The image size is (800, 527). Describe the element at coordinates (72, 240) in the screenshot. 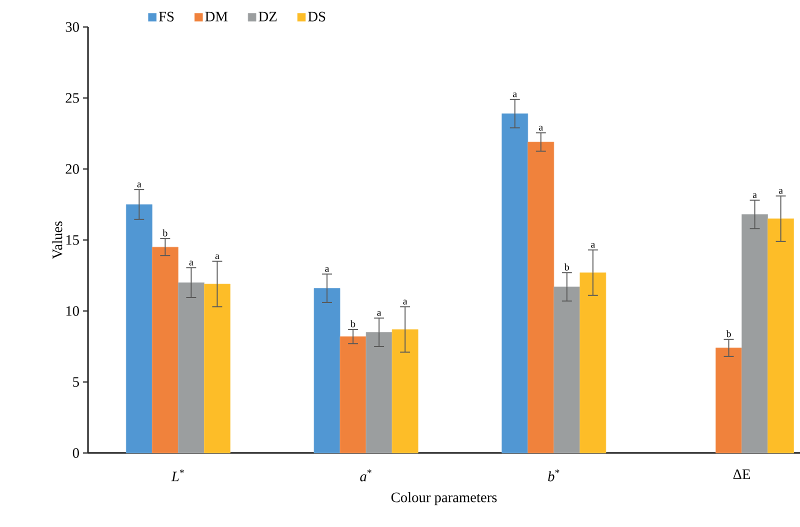

I see `y-tick-label: 15` at that location.